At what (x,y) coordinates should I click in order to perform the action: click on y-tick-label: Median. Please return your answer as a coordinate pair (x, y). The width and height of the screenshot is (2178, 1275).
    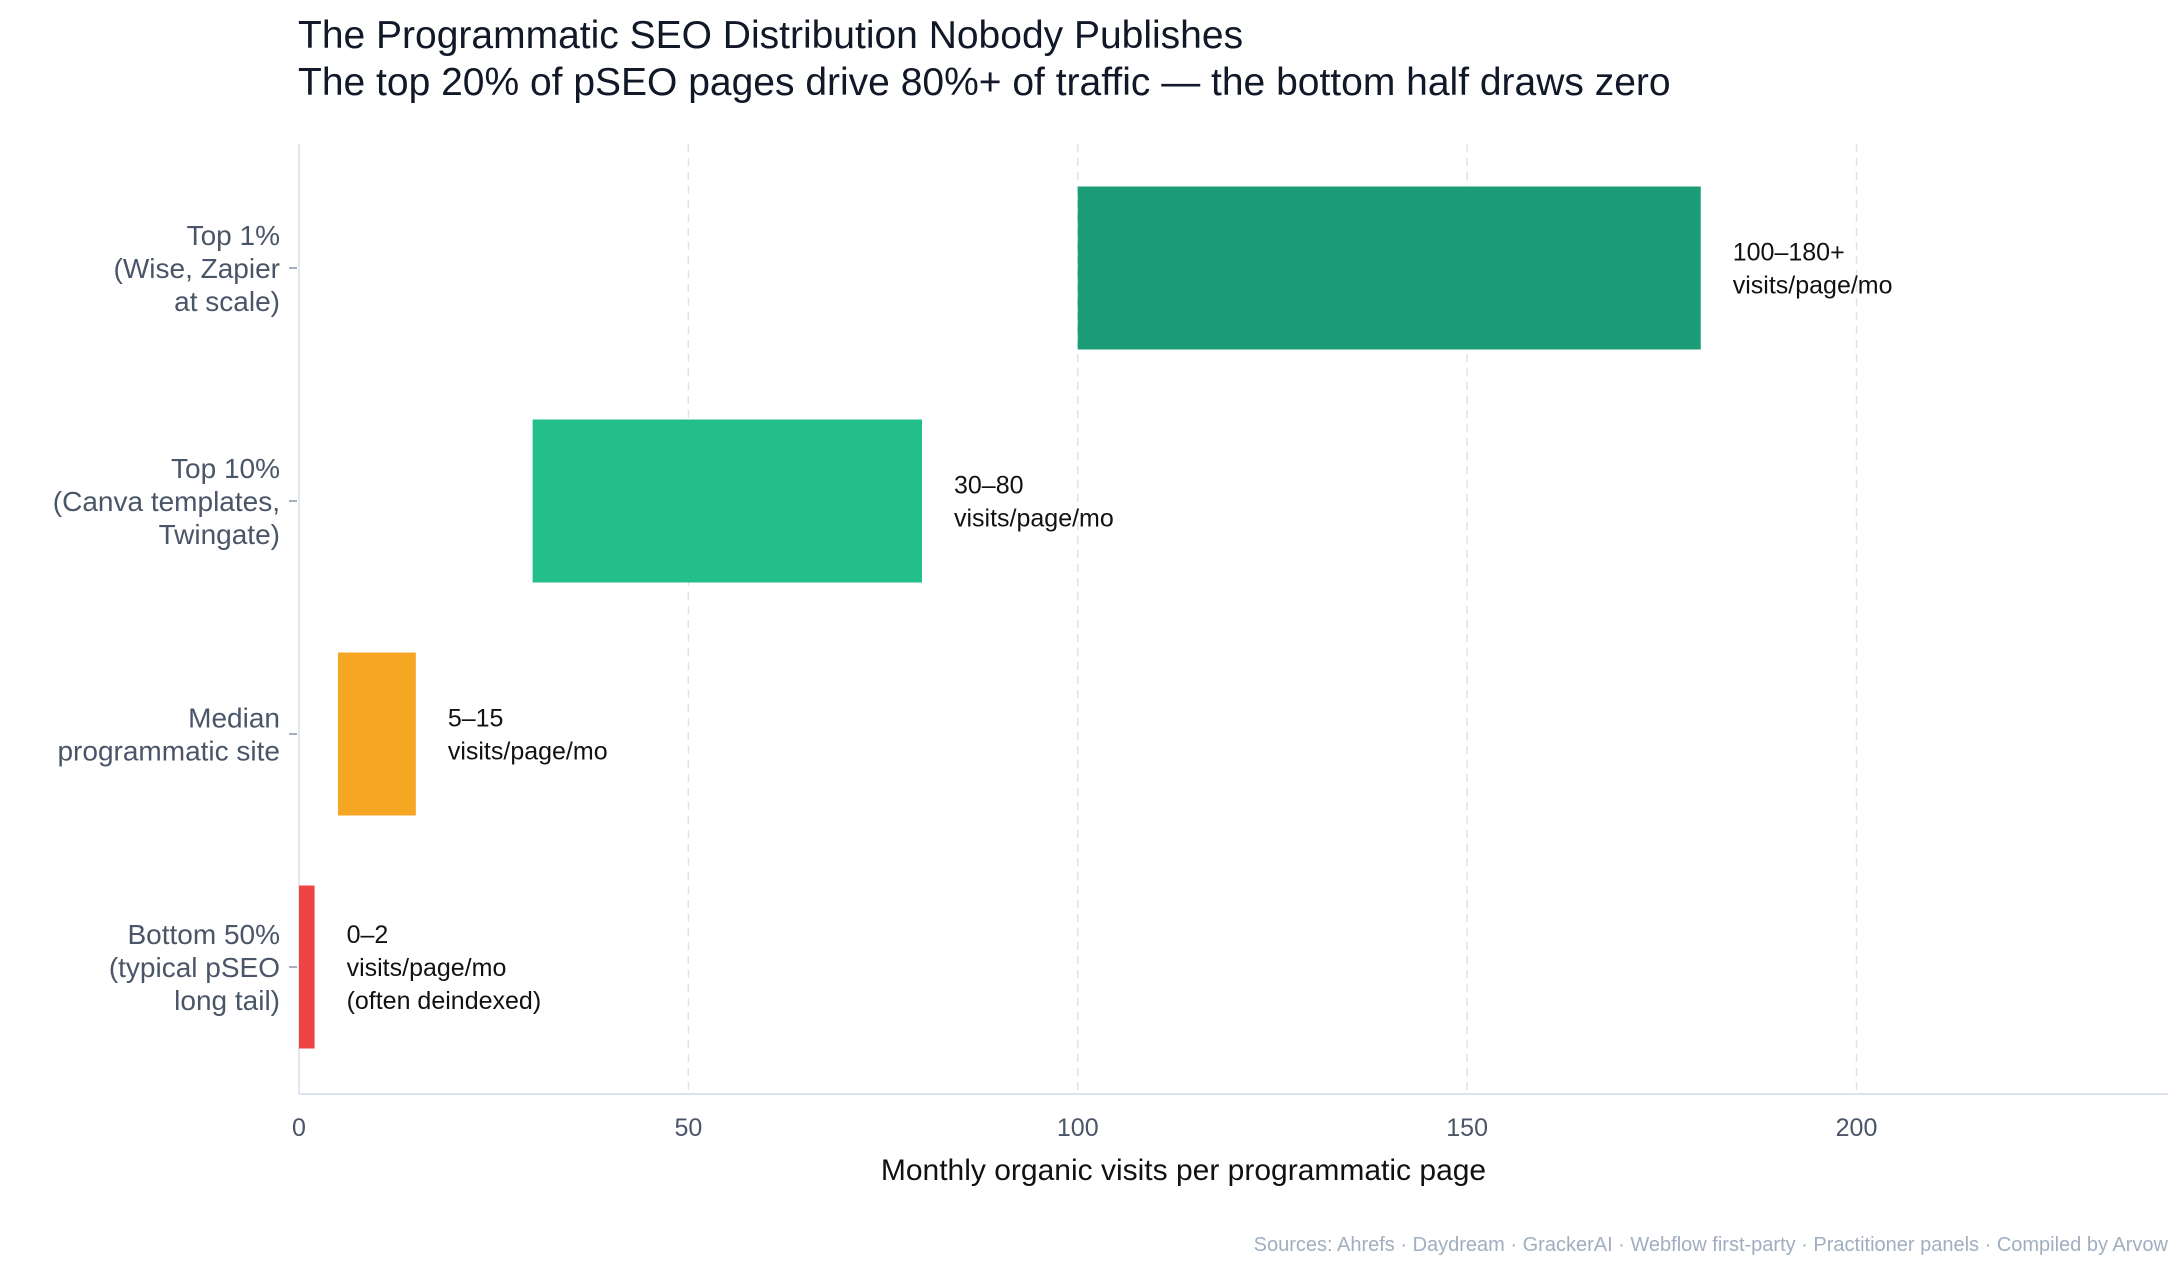
    Looking at the image, I should click on (234, 718).